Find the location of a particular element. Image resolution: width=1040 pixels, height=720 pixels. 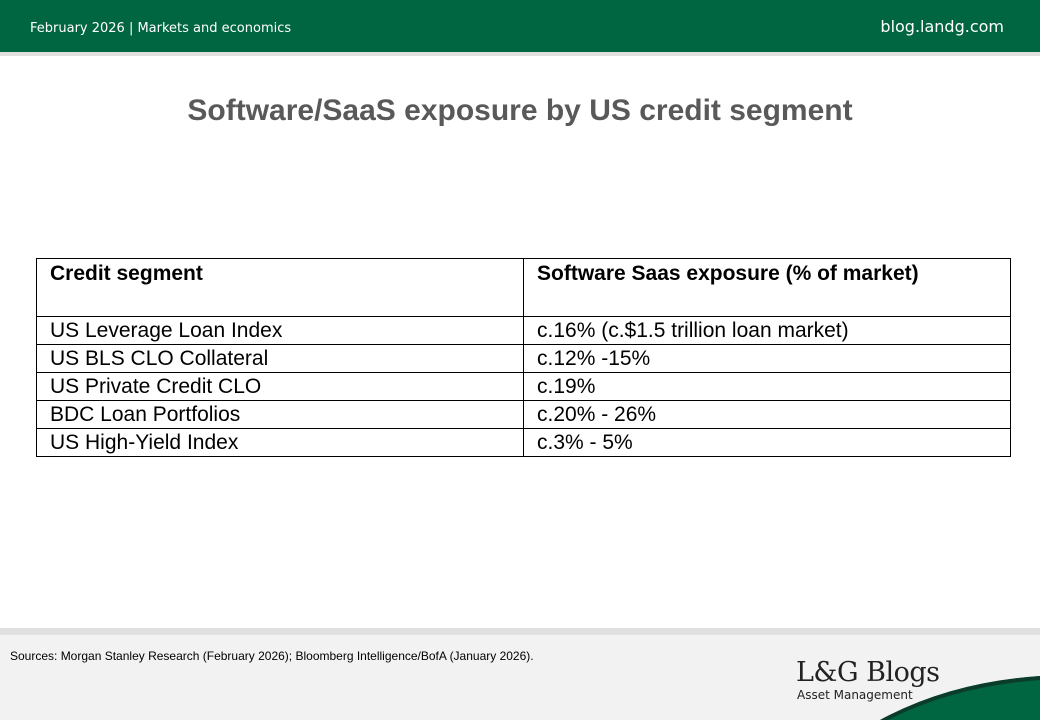

column-header: Credit segment is located at coordinates (280, 287).